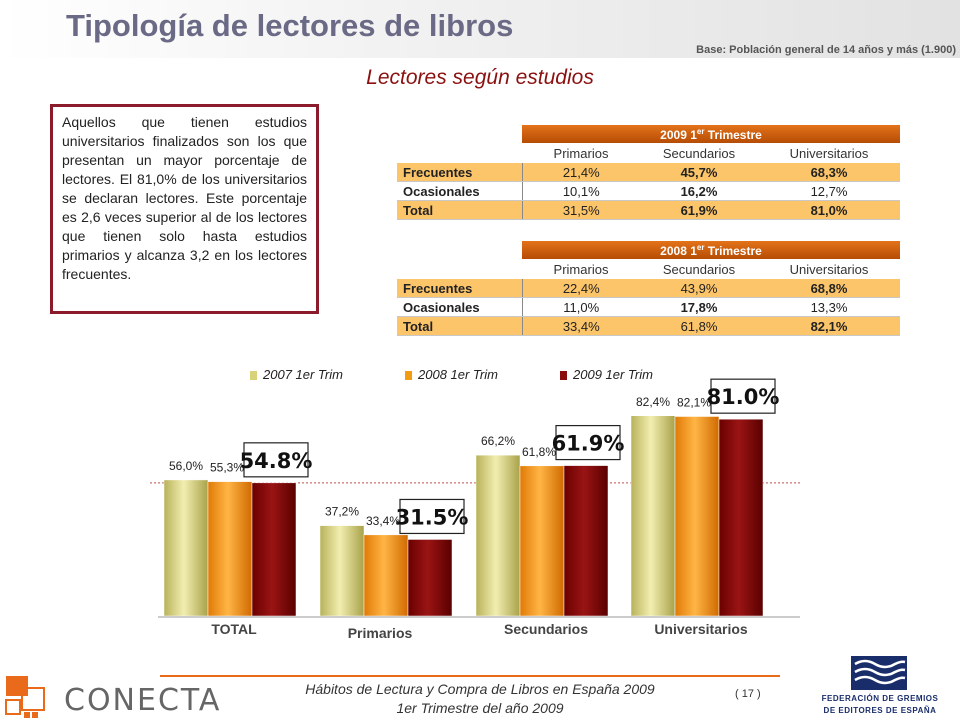 This screenshot has height=720, width=960. Describe the element at coordinates (653, 402) in the screenshot. I see `data-label: 82,4%` at that location.